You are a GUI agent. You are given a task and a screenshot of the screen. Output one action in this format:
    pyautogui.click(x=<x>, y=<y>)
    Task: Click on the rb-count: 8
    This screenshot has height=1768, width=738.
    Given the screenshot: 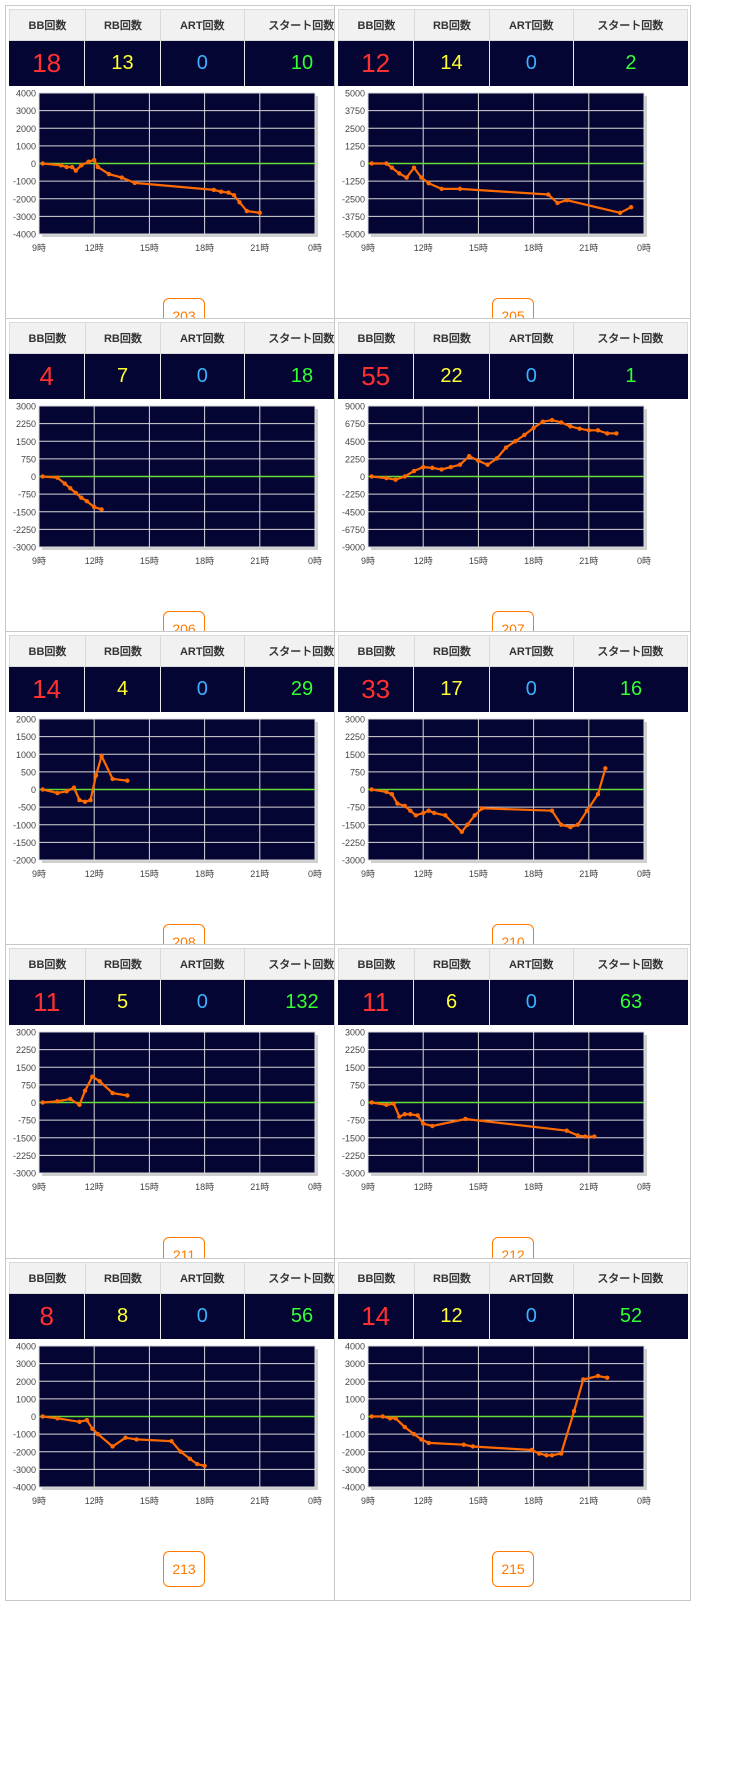 What is the action you would take?
    pyautogui.click(x=123, y=1316)
    